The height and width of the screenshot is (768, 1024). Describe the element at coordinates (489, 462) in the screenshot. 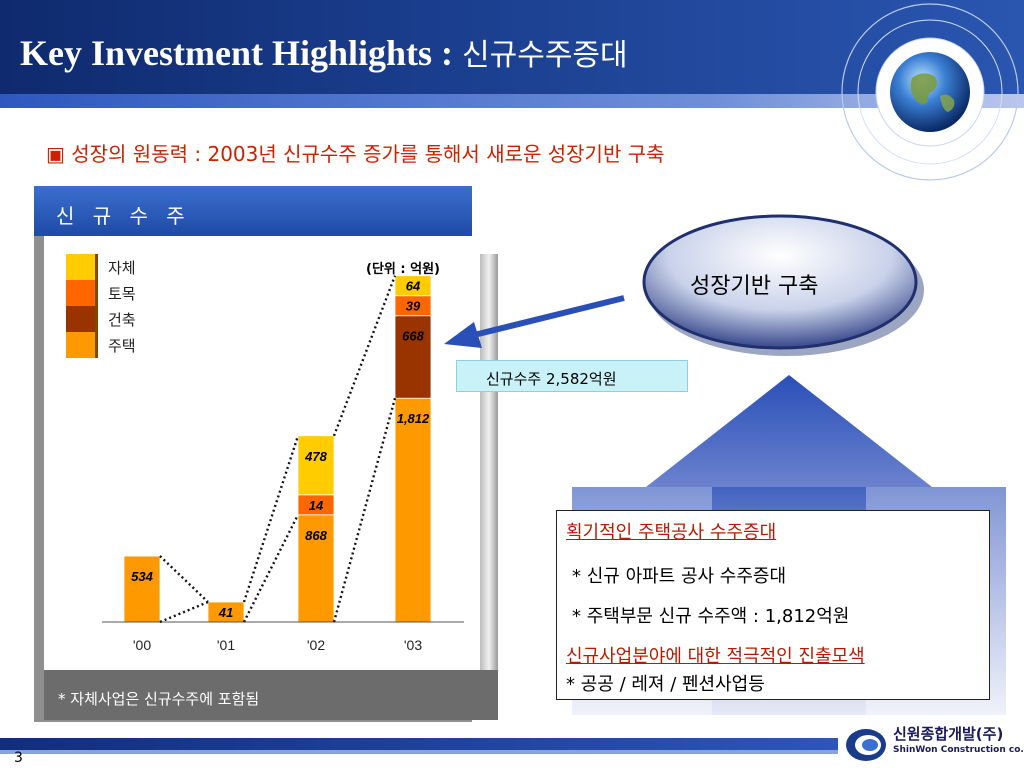

I see `chart-side-bar` at that location.